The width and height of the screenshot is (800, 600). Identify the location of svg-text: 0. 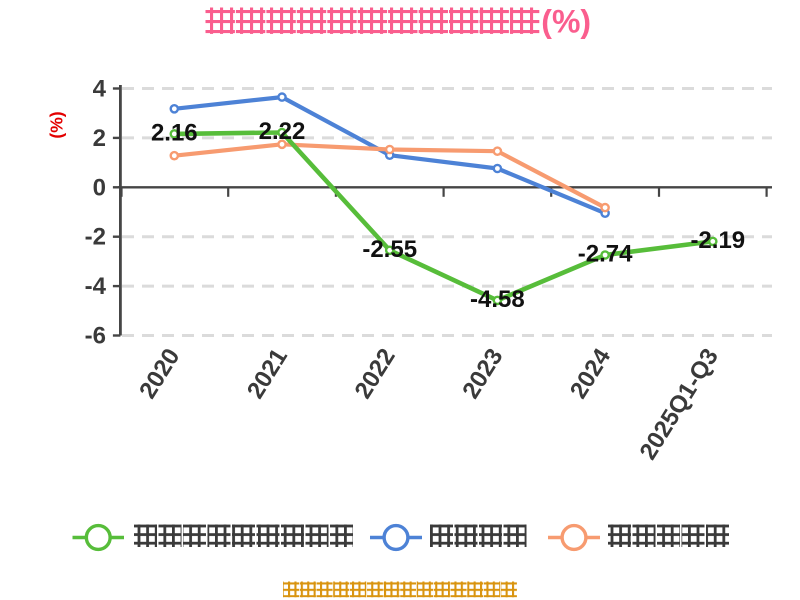
(99, 187).